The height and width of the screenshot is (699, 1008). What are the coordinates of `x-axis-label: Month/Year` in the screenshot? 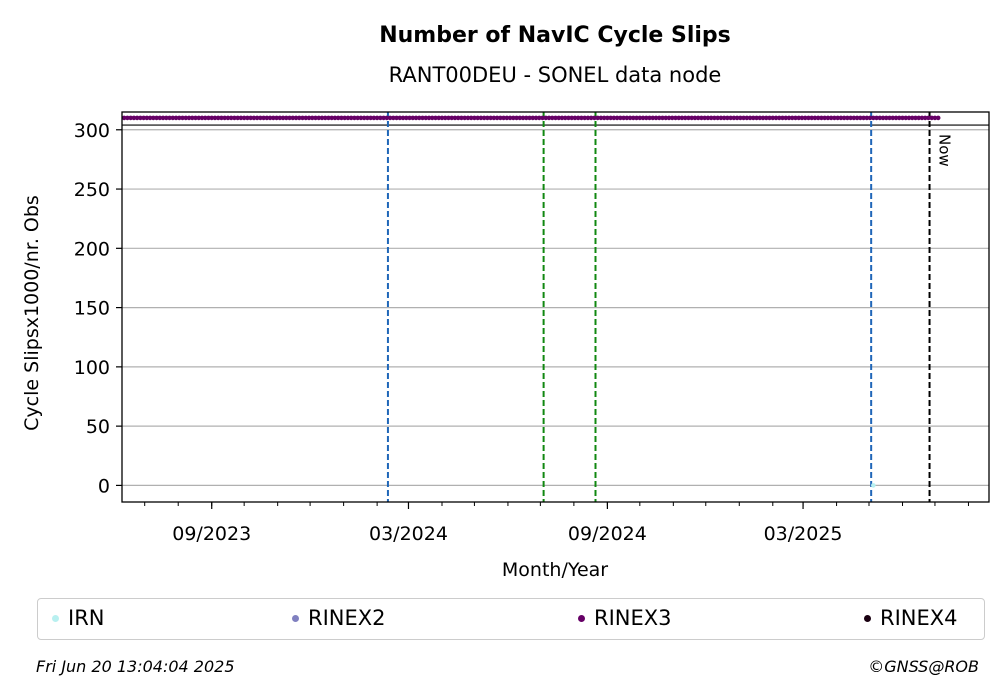 It's located at (555, 570).